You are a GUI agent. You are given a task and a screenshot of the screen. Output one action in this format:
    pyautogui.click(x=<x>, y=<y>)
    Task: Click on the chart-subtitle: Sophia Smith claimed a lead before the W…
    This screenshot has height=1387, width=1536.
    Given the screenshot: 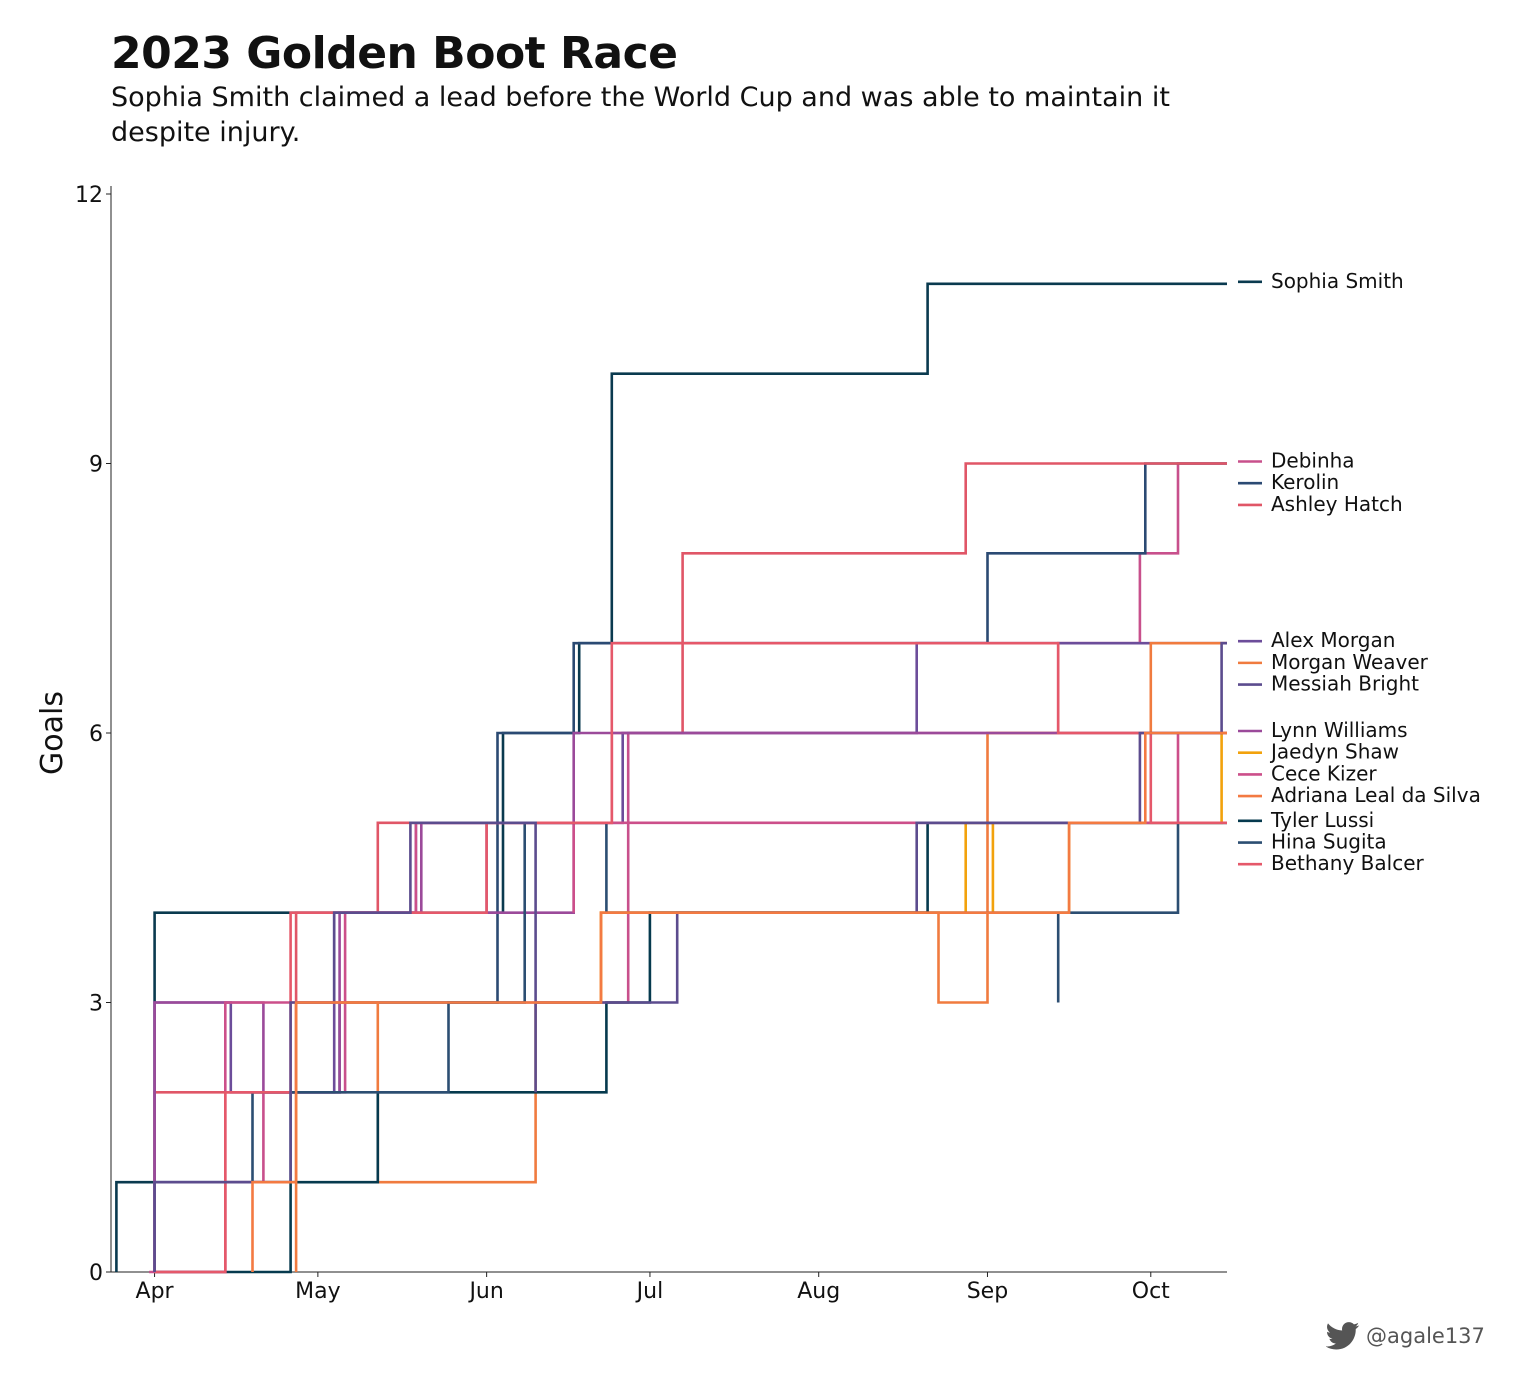 What is the action you would take?
    pyautogui.click(x=640, y=115)
    